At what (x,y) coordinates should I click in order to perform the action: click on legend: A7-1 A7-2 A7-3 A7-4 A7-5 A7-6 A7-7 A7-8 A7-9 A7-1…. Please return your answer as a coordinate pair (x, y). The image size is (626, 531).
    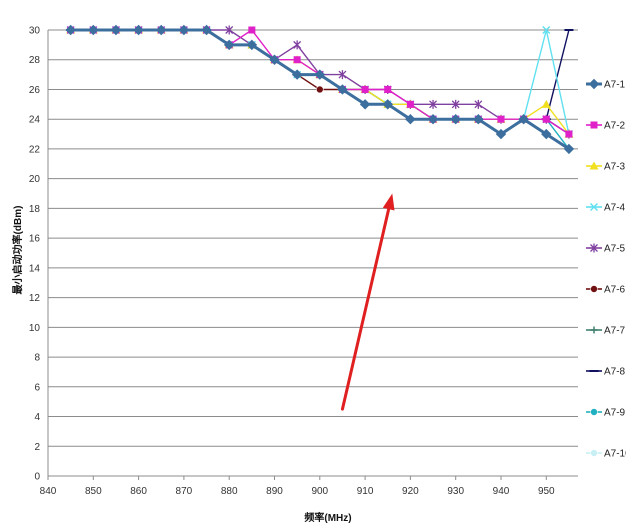
    Looking at the image, I should click on (606, 269).